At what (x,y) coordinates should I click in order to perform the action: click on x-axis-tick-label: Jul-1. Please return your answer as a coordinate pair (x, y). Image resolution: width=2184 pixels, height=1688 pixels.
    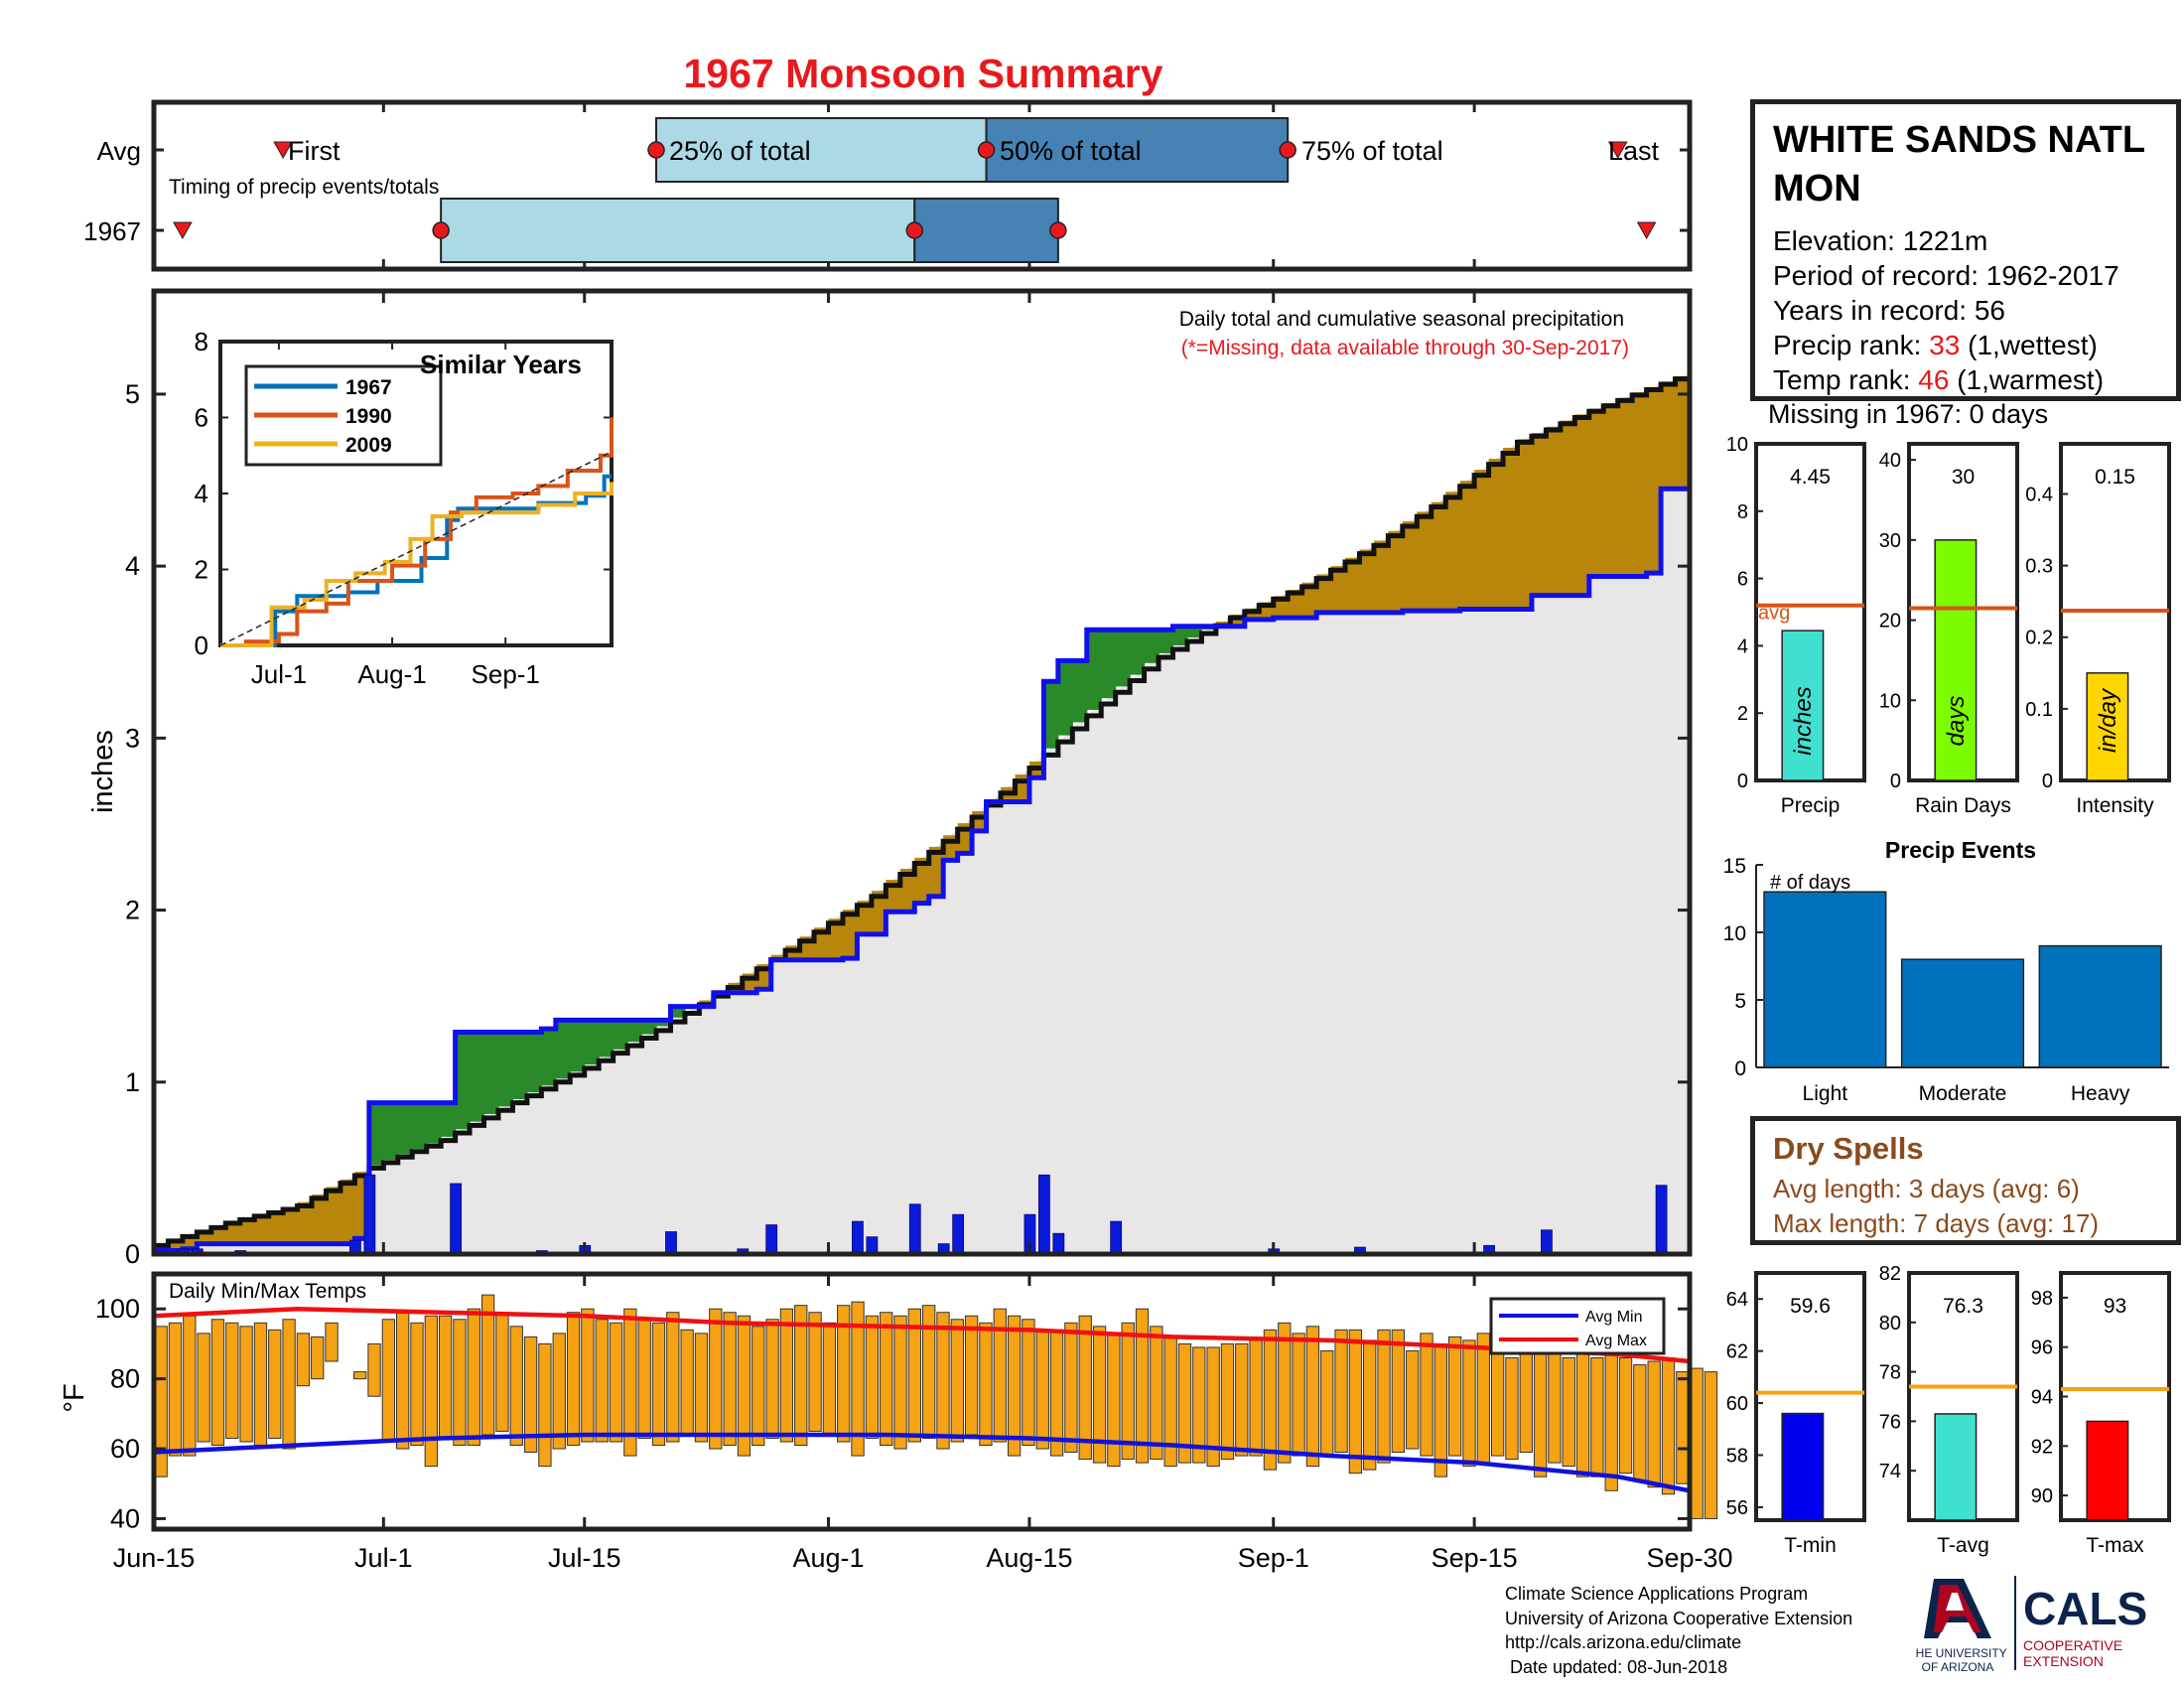
    Looking at the image, I should click on (383, 1558).